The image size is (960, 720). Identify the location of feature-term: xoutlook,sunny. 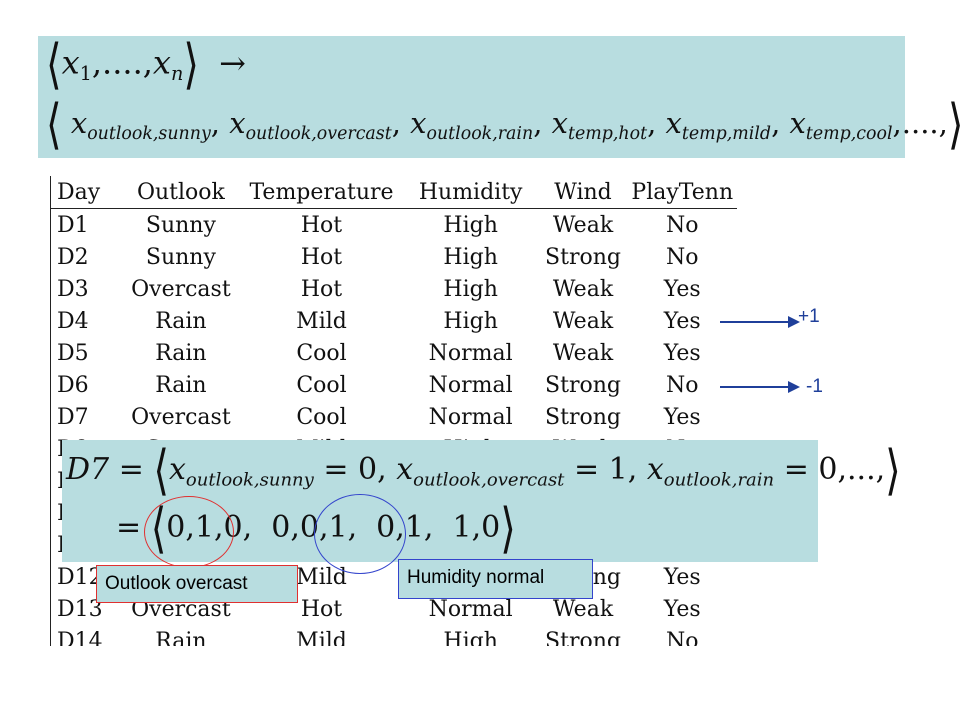
(140, 125).